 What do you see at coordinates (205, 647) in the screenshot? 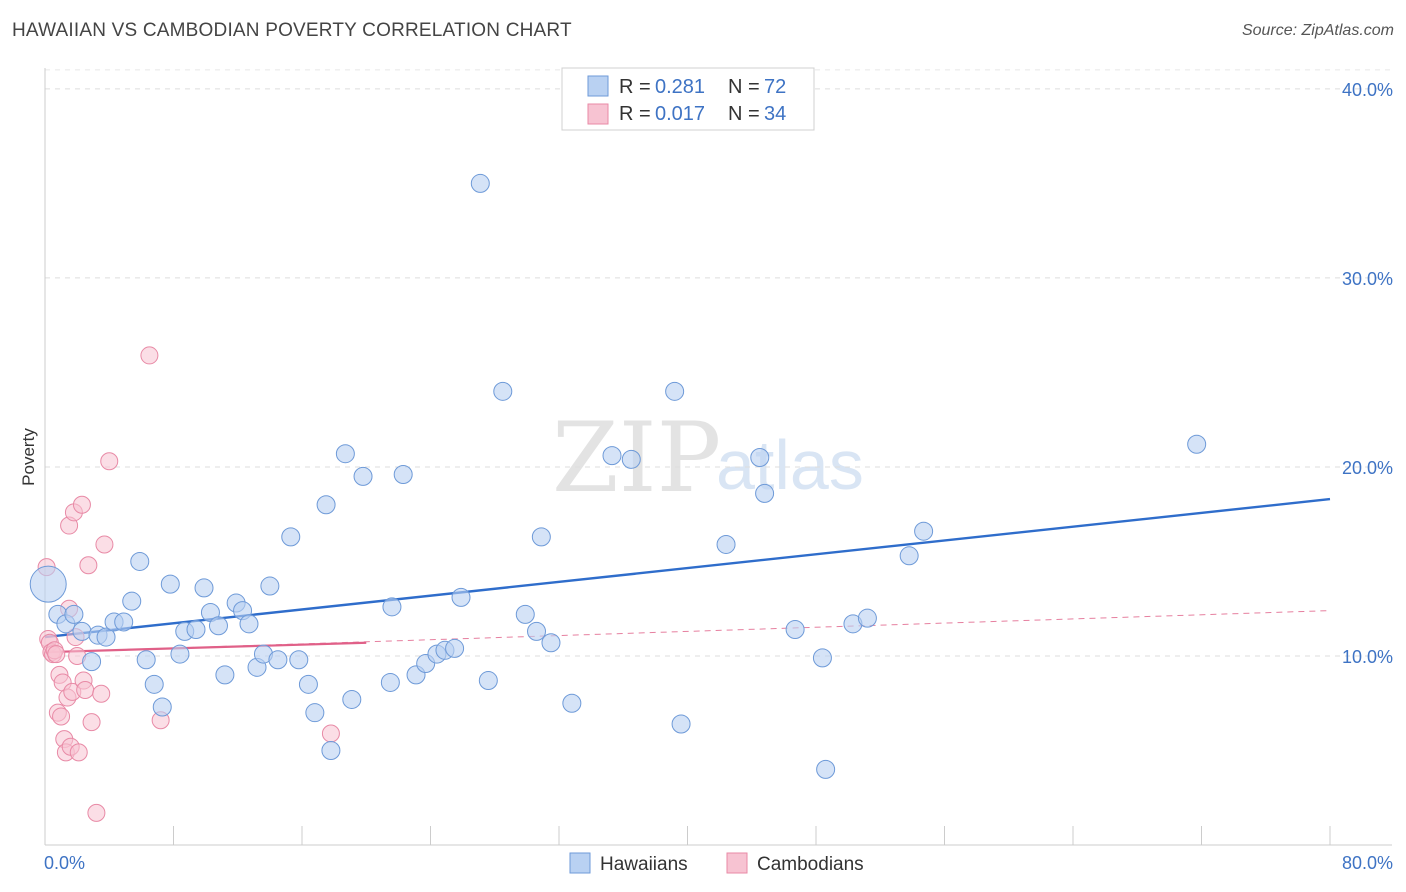
I see `cambodians-trend-line` at bounding box center [205, 647].